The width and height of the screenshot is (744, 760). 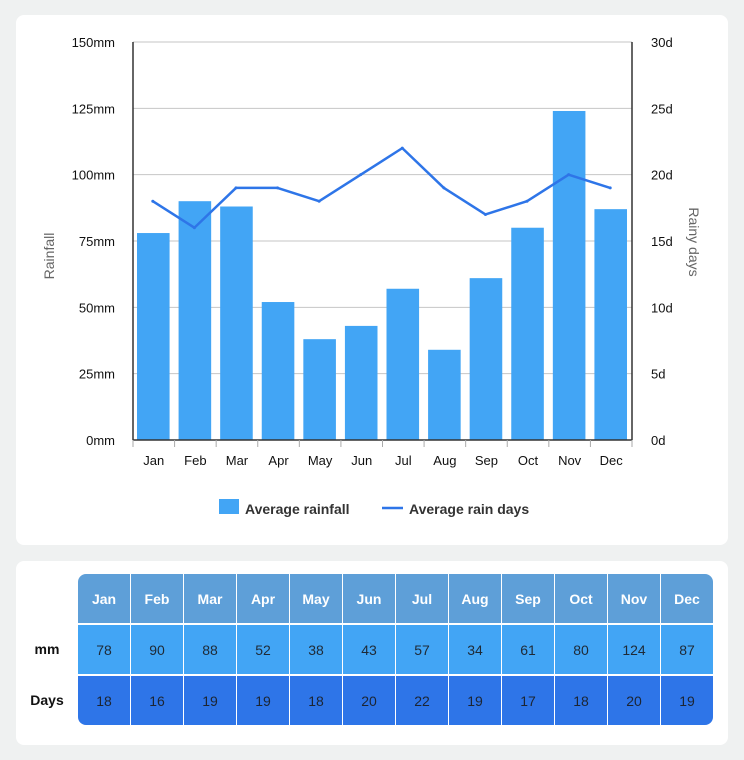 I want to click on rainfall-row-label: mm, so click(x=47, y=648).